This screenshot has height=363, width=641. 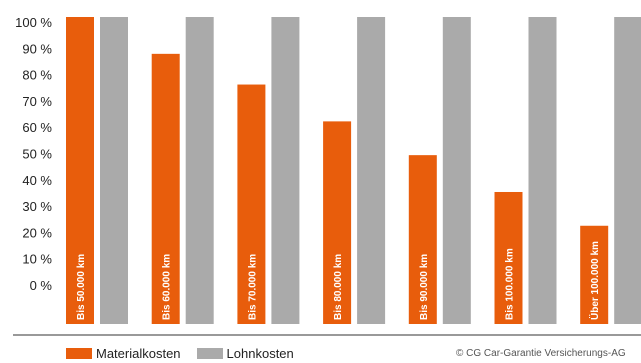 I want to click on copyright-text: © CG Car-Garantie Versicherungs-AG, so click(x=541, y=353).